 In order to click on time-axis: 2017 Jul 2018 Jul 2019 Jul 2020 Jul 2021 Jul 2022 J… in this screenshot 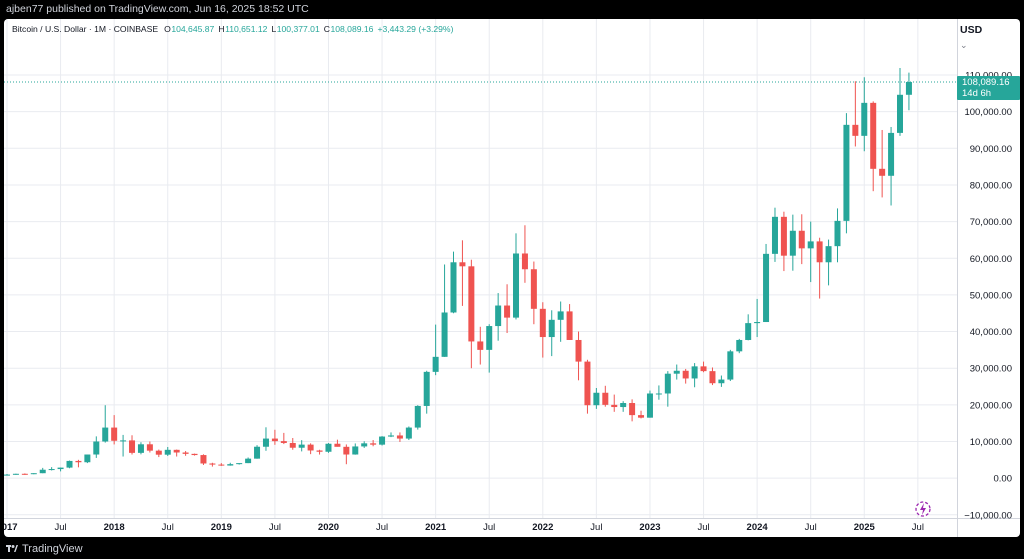, I will do `click(464, 527)`.